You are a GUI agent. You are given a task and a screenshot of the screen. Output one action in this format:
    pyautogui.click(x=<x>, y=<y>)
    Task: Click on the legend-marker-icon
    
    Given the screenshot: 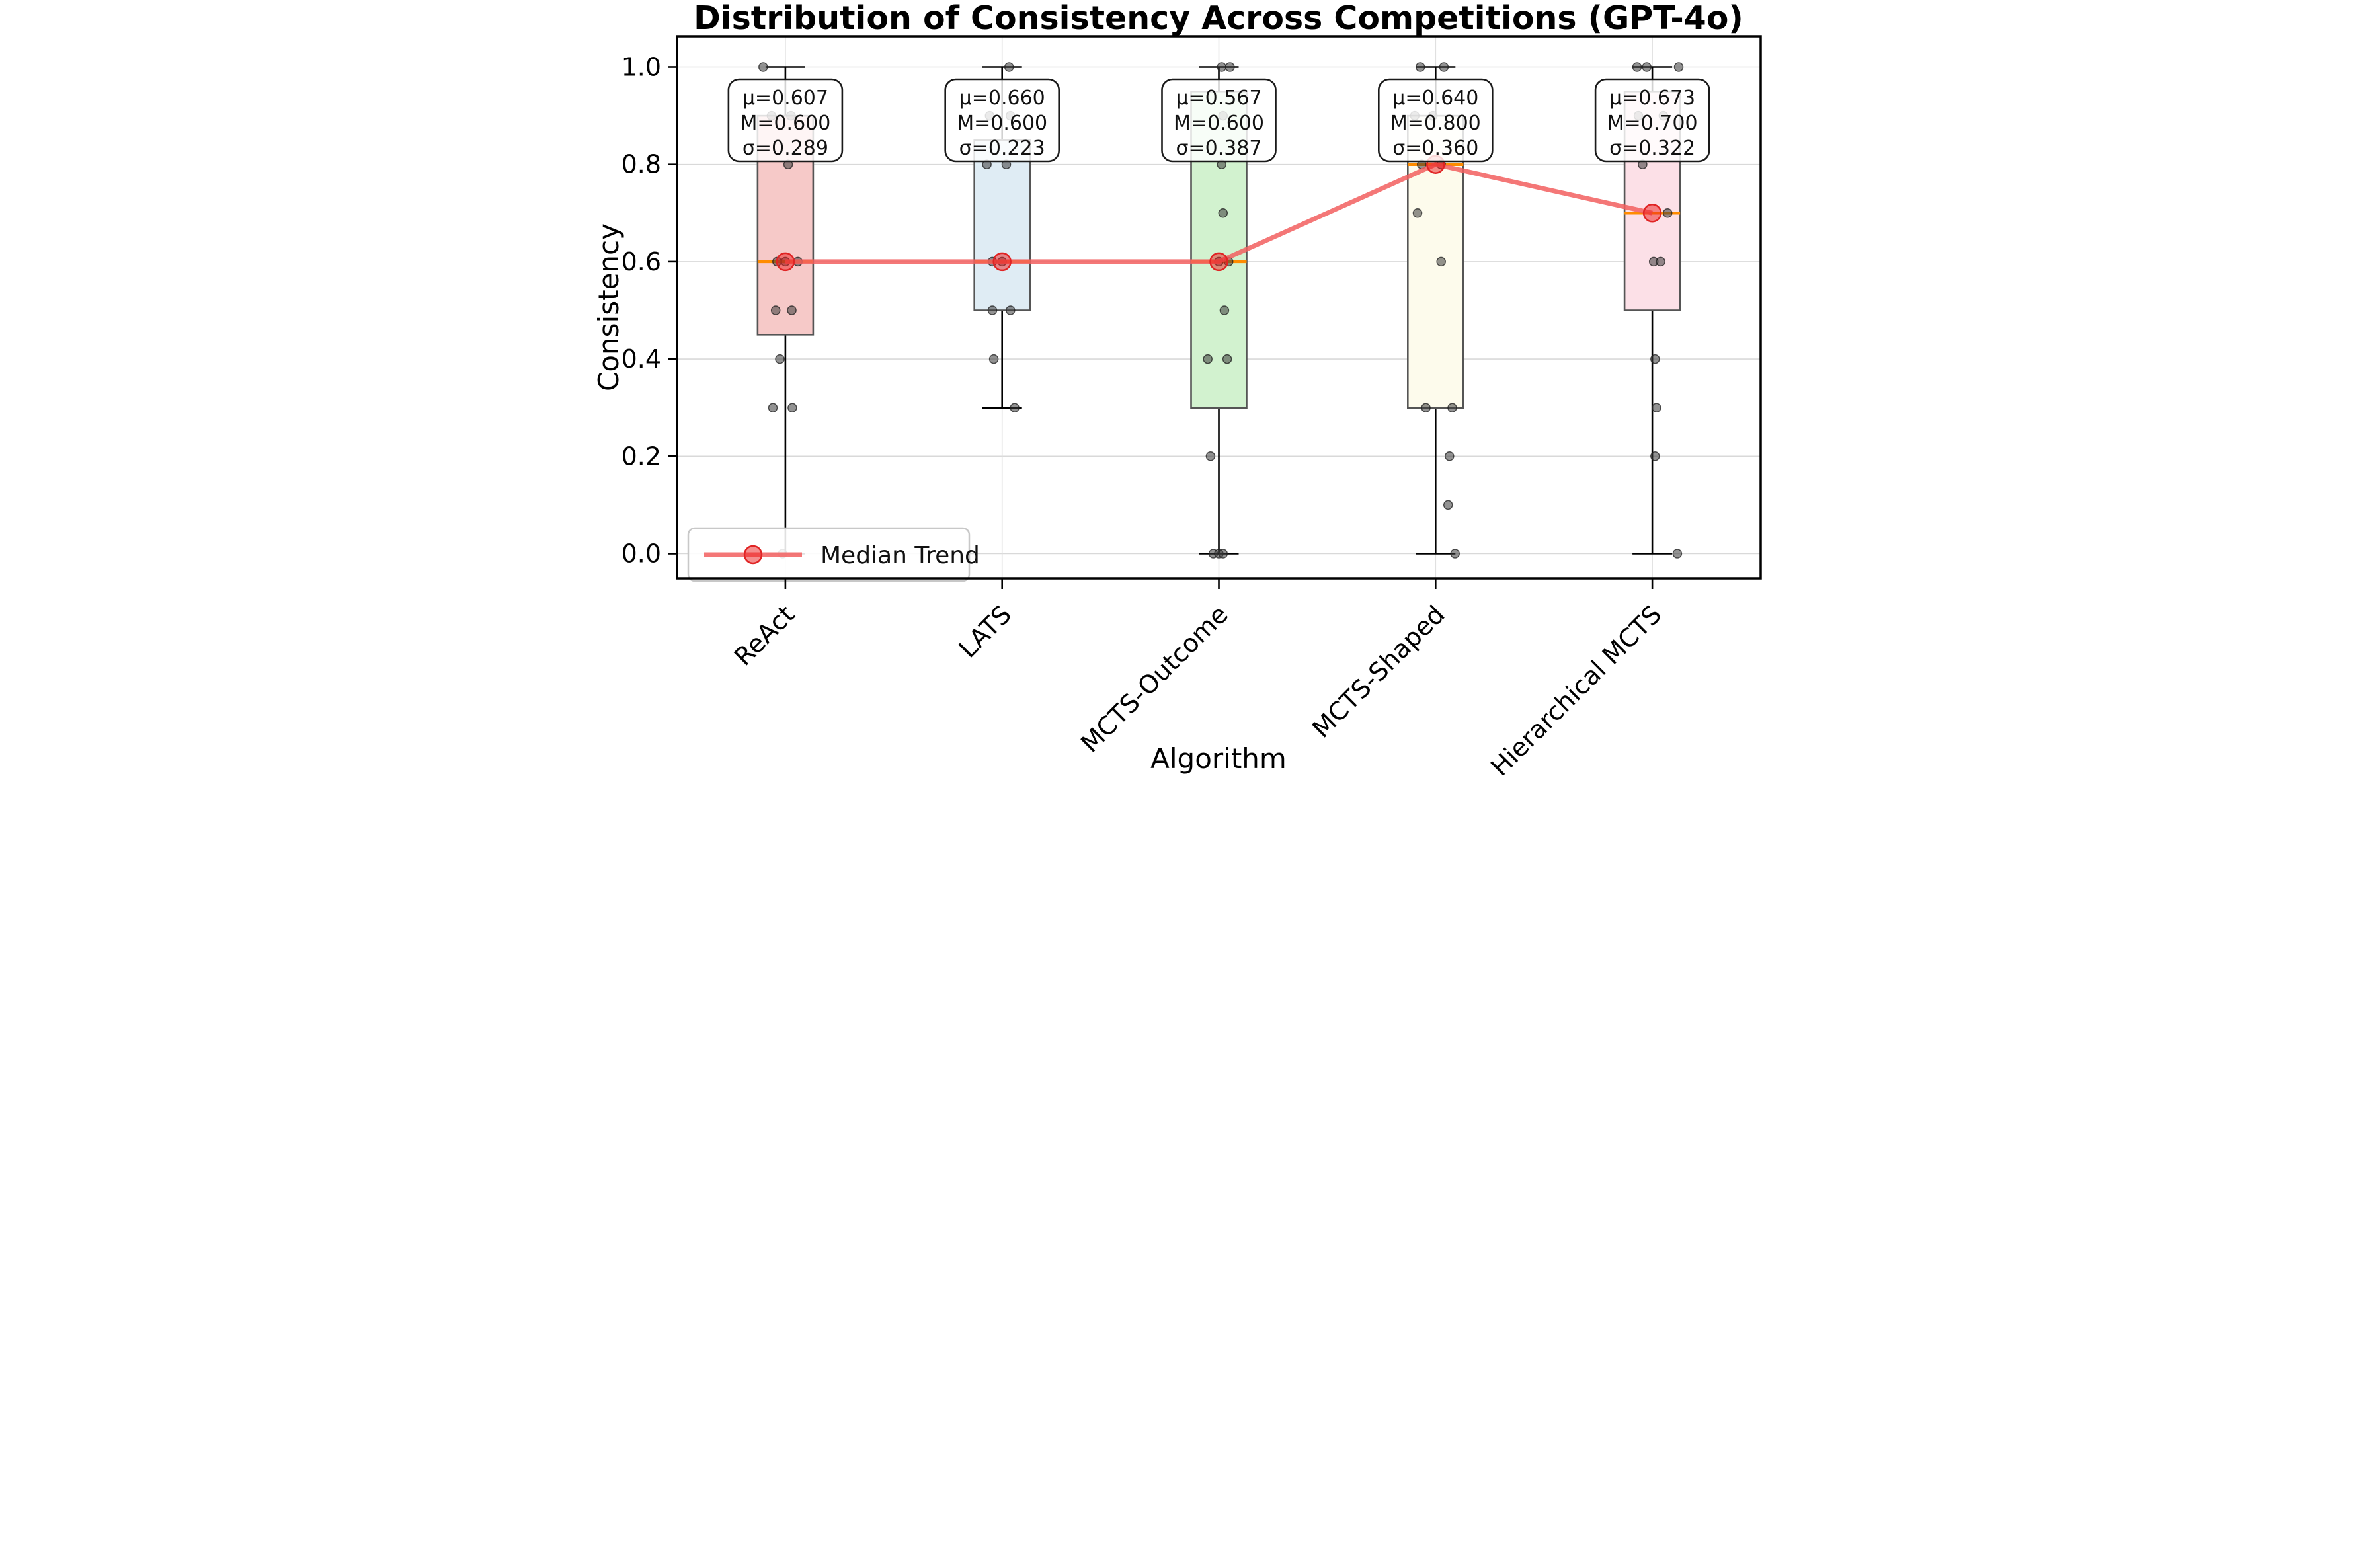 What is the action you would take?
    pyautogui.click(x=752, y=555)
    